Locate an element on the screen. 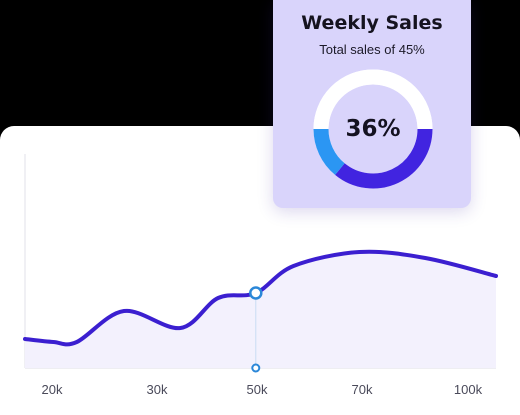  x-tick-label: 20k is located at coordinates (52, 389).